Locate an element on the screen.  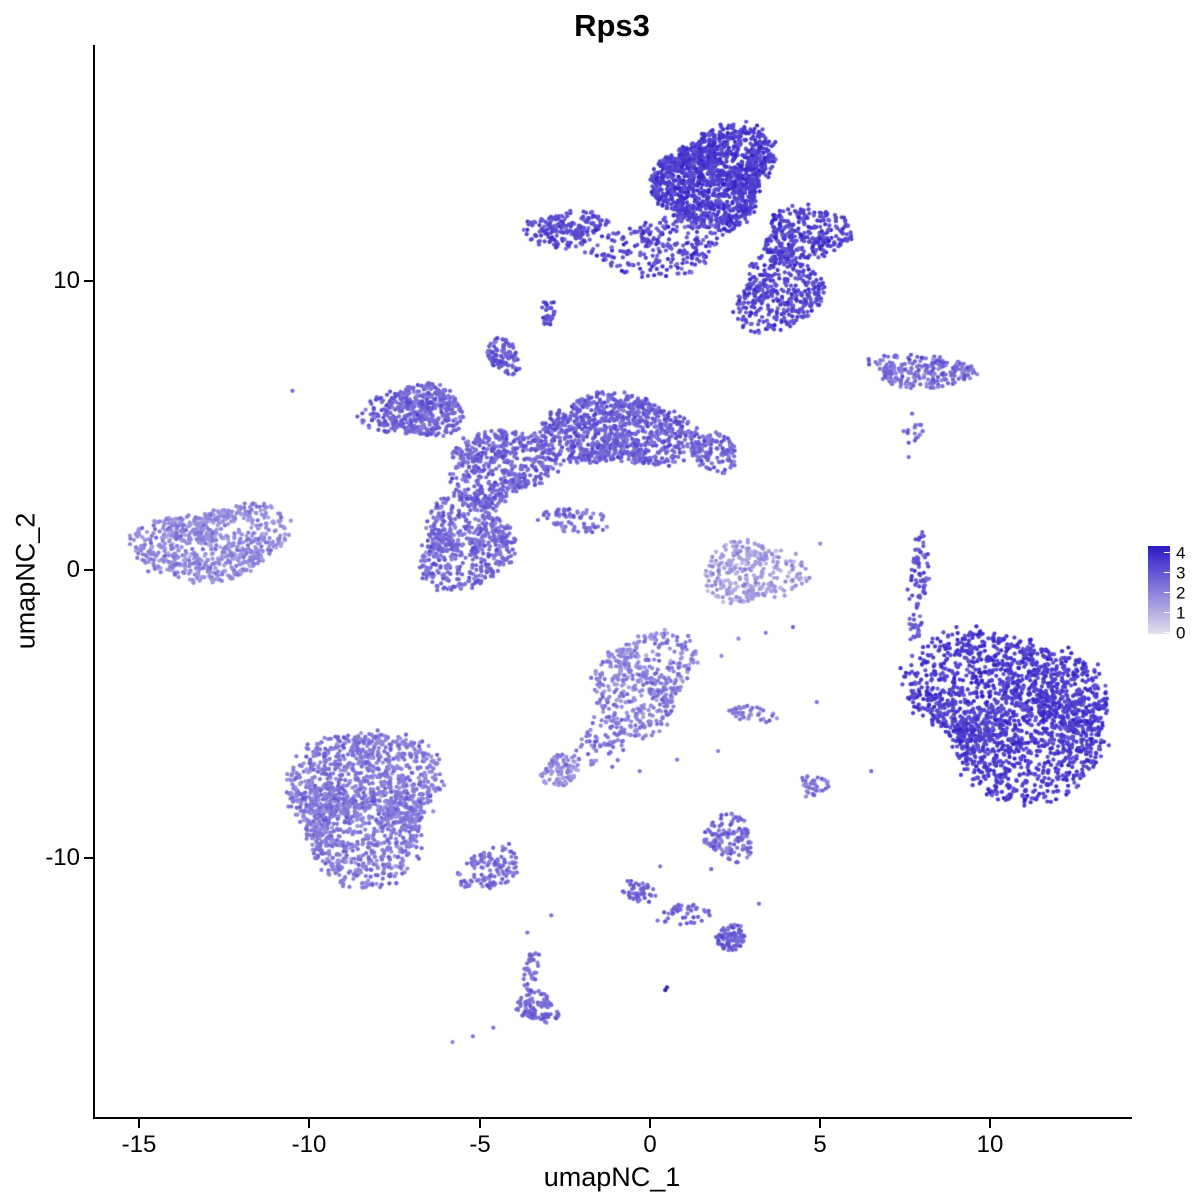
x-tick-label: 10 is located at coordinates (990, 1144).